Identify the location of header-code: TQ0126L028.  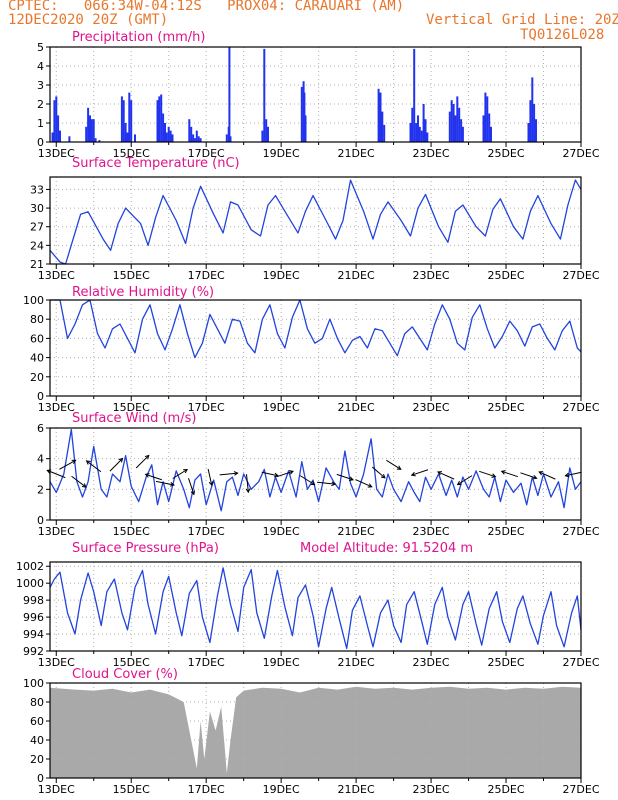
(562, 35).